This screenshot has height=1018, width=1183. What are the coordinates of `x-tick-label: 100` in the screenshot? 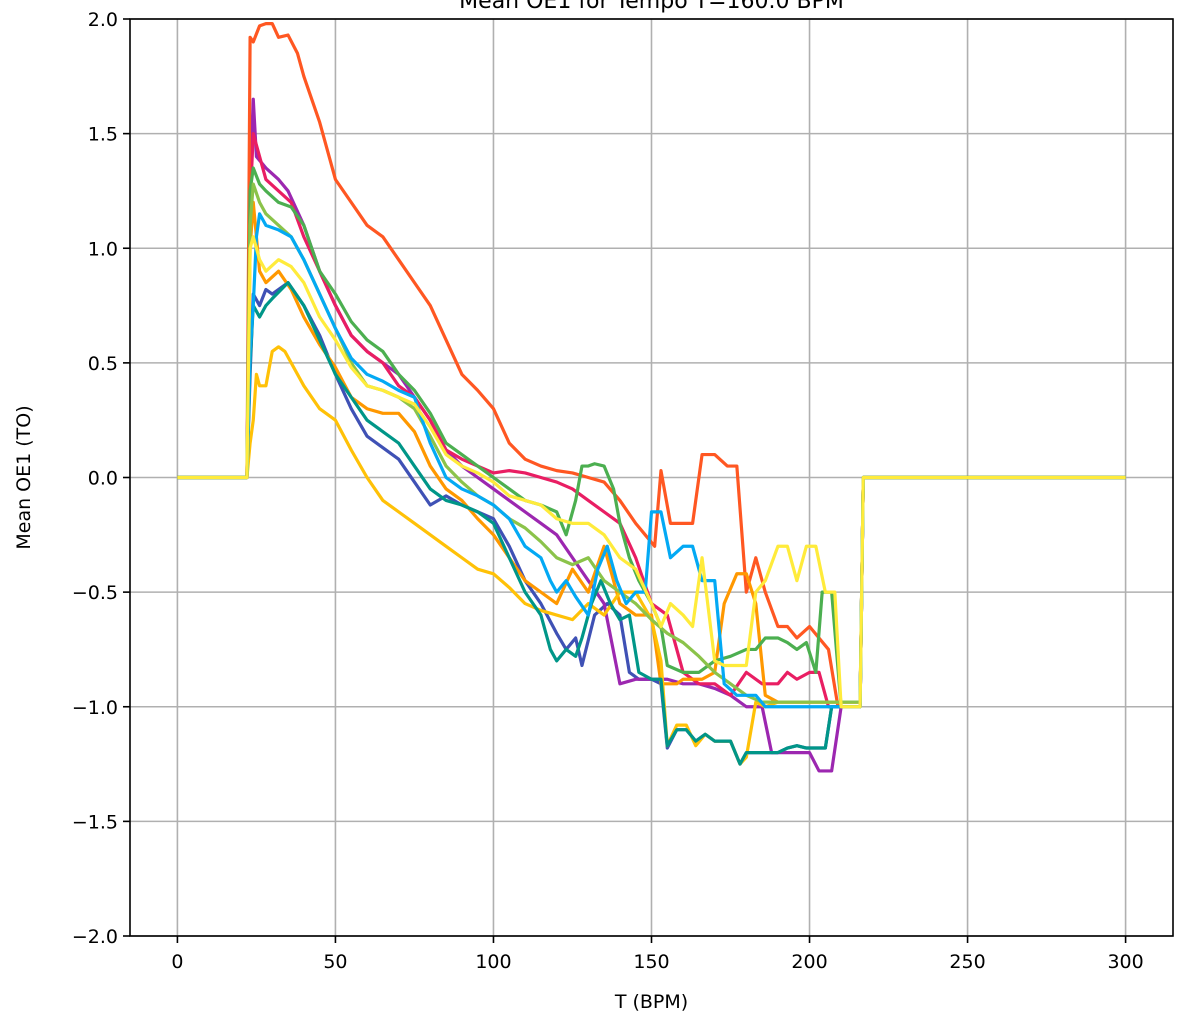 It's located at (493, 962).